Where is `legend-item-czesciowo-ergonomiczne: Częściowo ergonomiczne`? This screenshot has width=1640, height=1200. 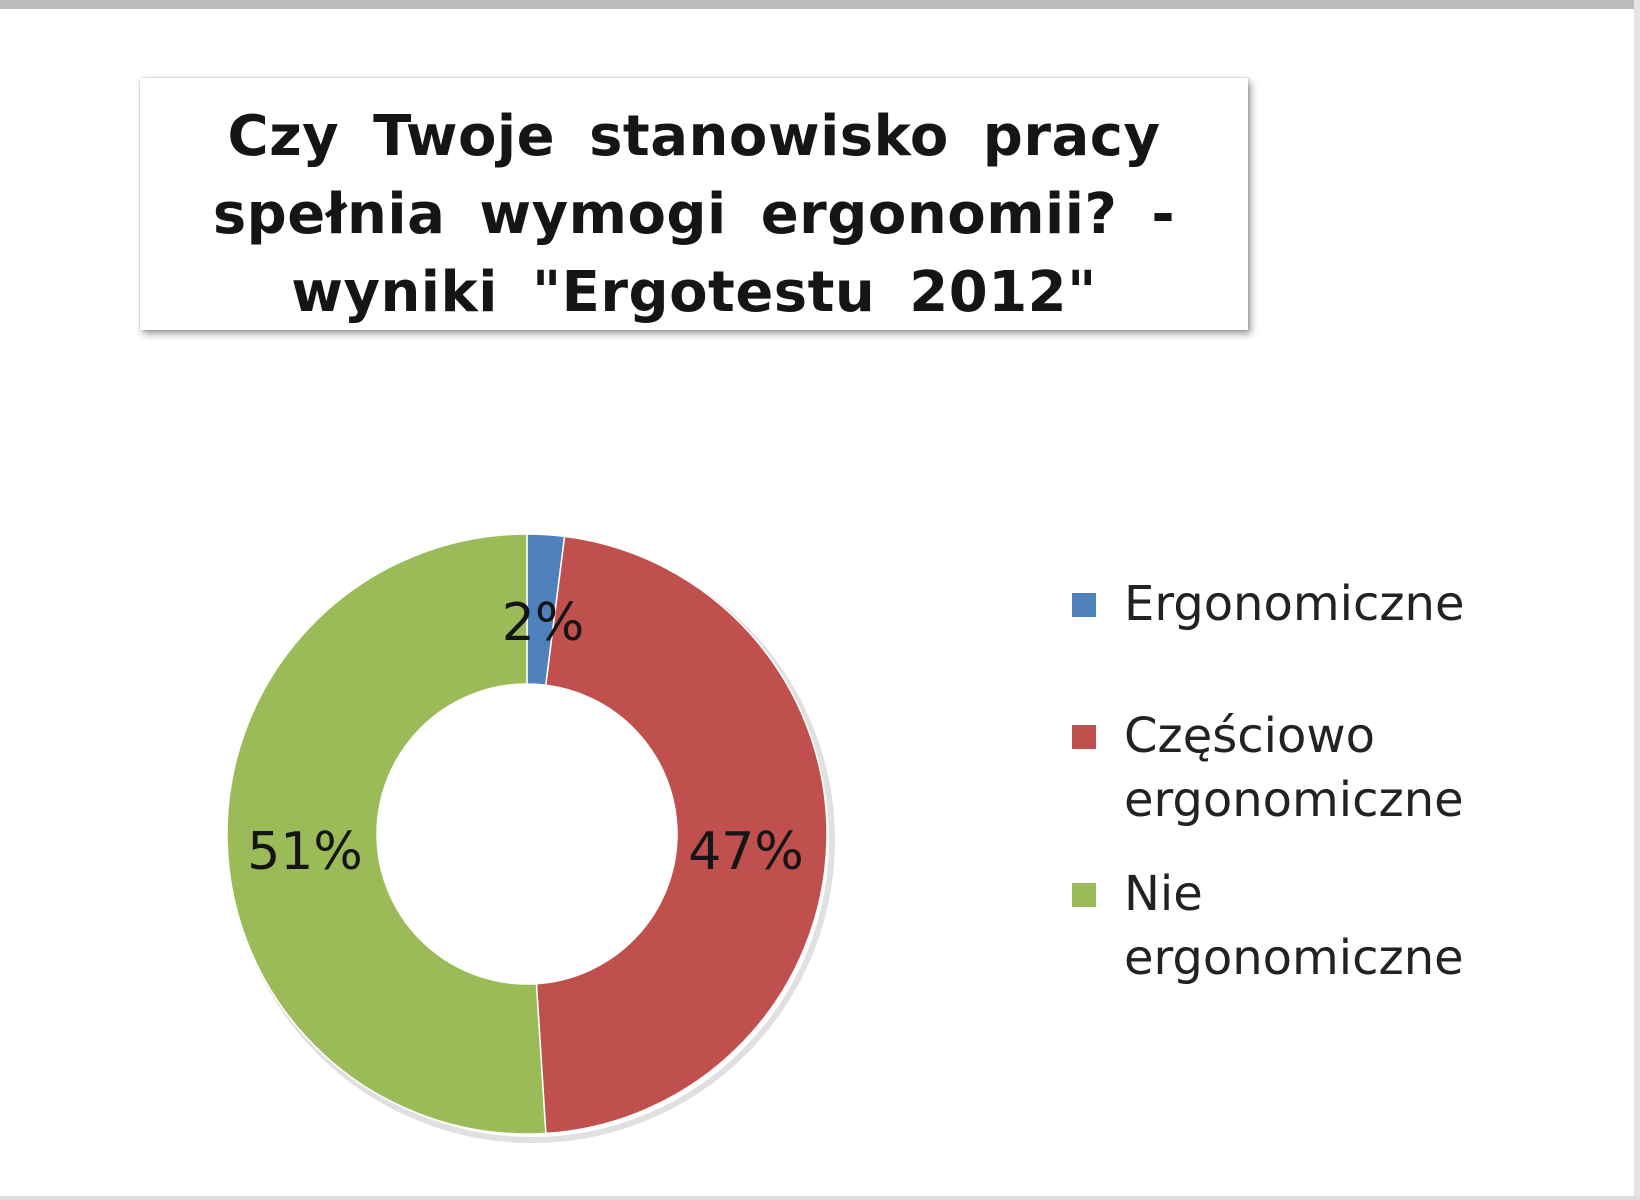
legend-item-czesciowo-ergonomiczne: Częściowo ergonomiczne is located at coordinates (1302, 768).